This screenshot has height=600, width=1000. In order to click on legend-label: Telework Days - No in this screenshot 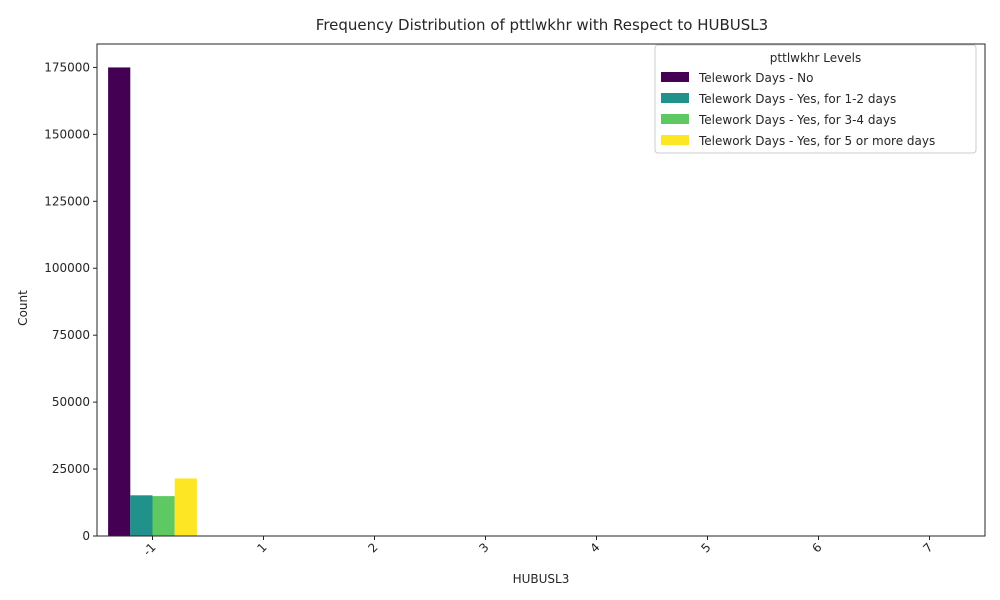, I will do `click(755, 78)`.